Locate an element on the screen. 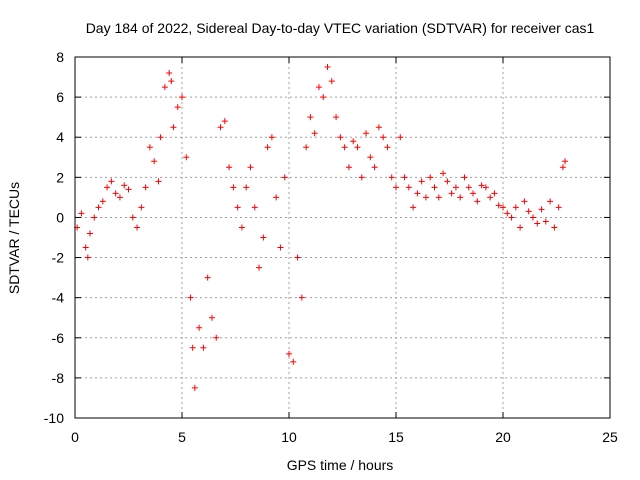  x-tick-label: 15 is located at coordinates (396, 437).